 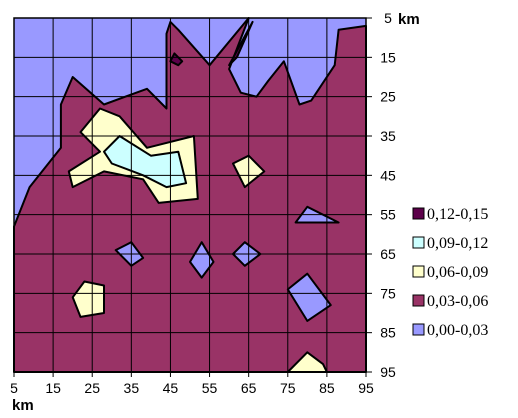 I want to click on x-axis-ticks: 5 15 25 35 45 55 65 75 85 95, so click(x=192, y=384).